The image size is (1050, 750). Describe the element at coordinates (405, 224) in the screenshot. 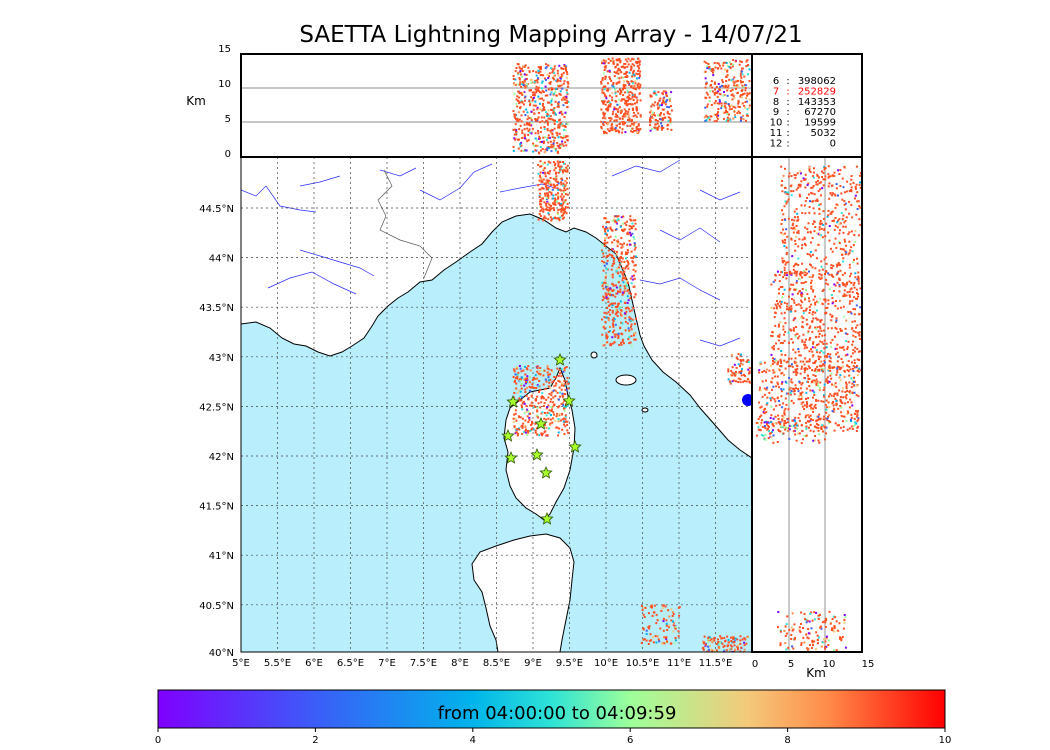

I see `borders` at that location.